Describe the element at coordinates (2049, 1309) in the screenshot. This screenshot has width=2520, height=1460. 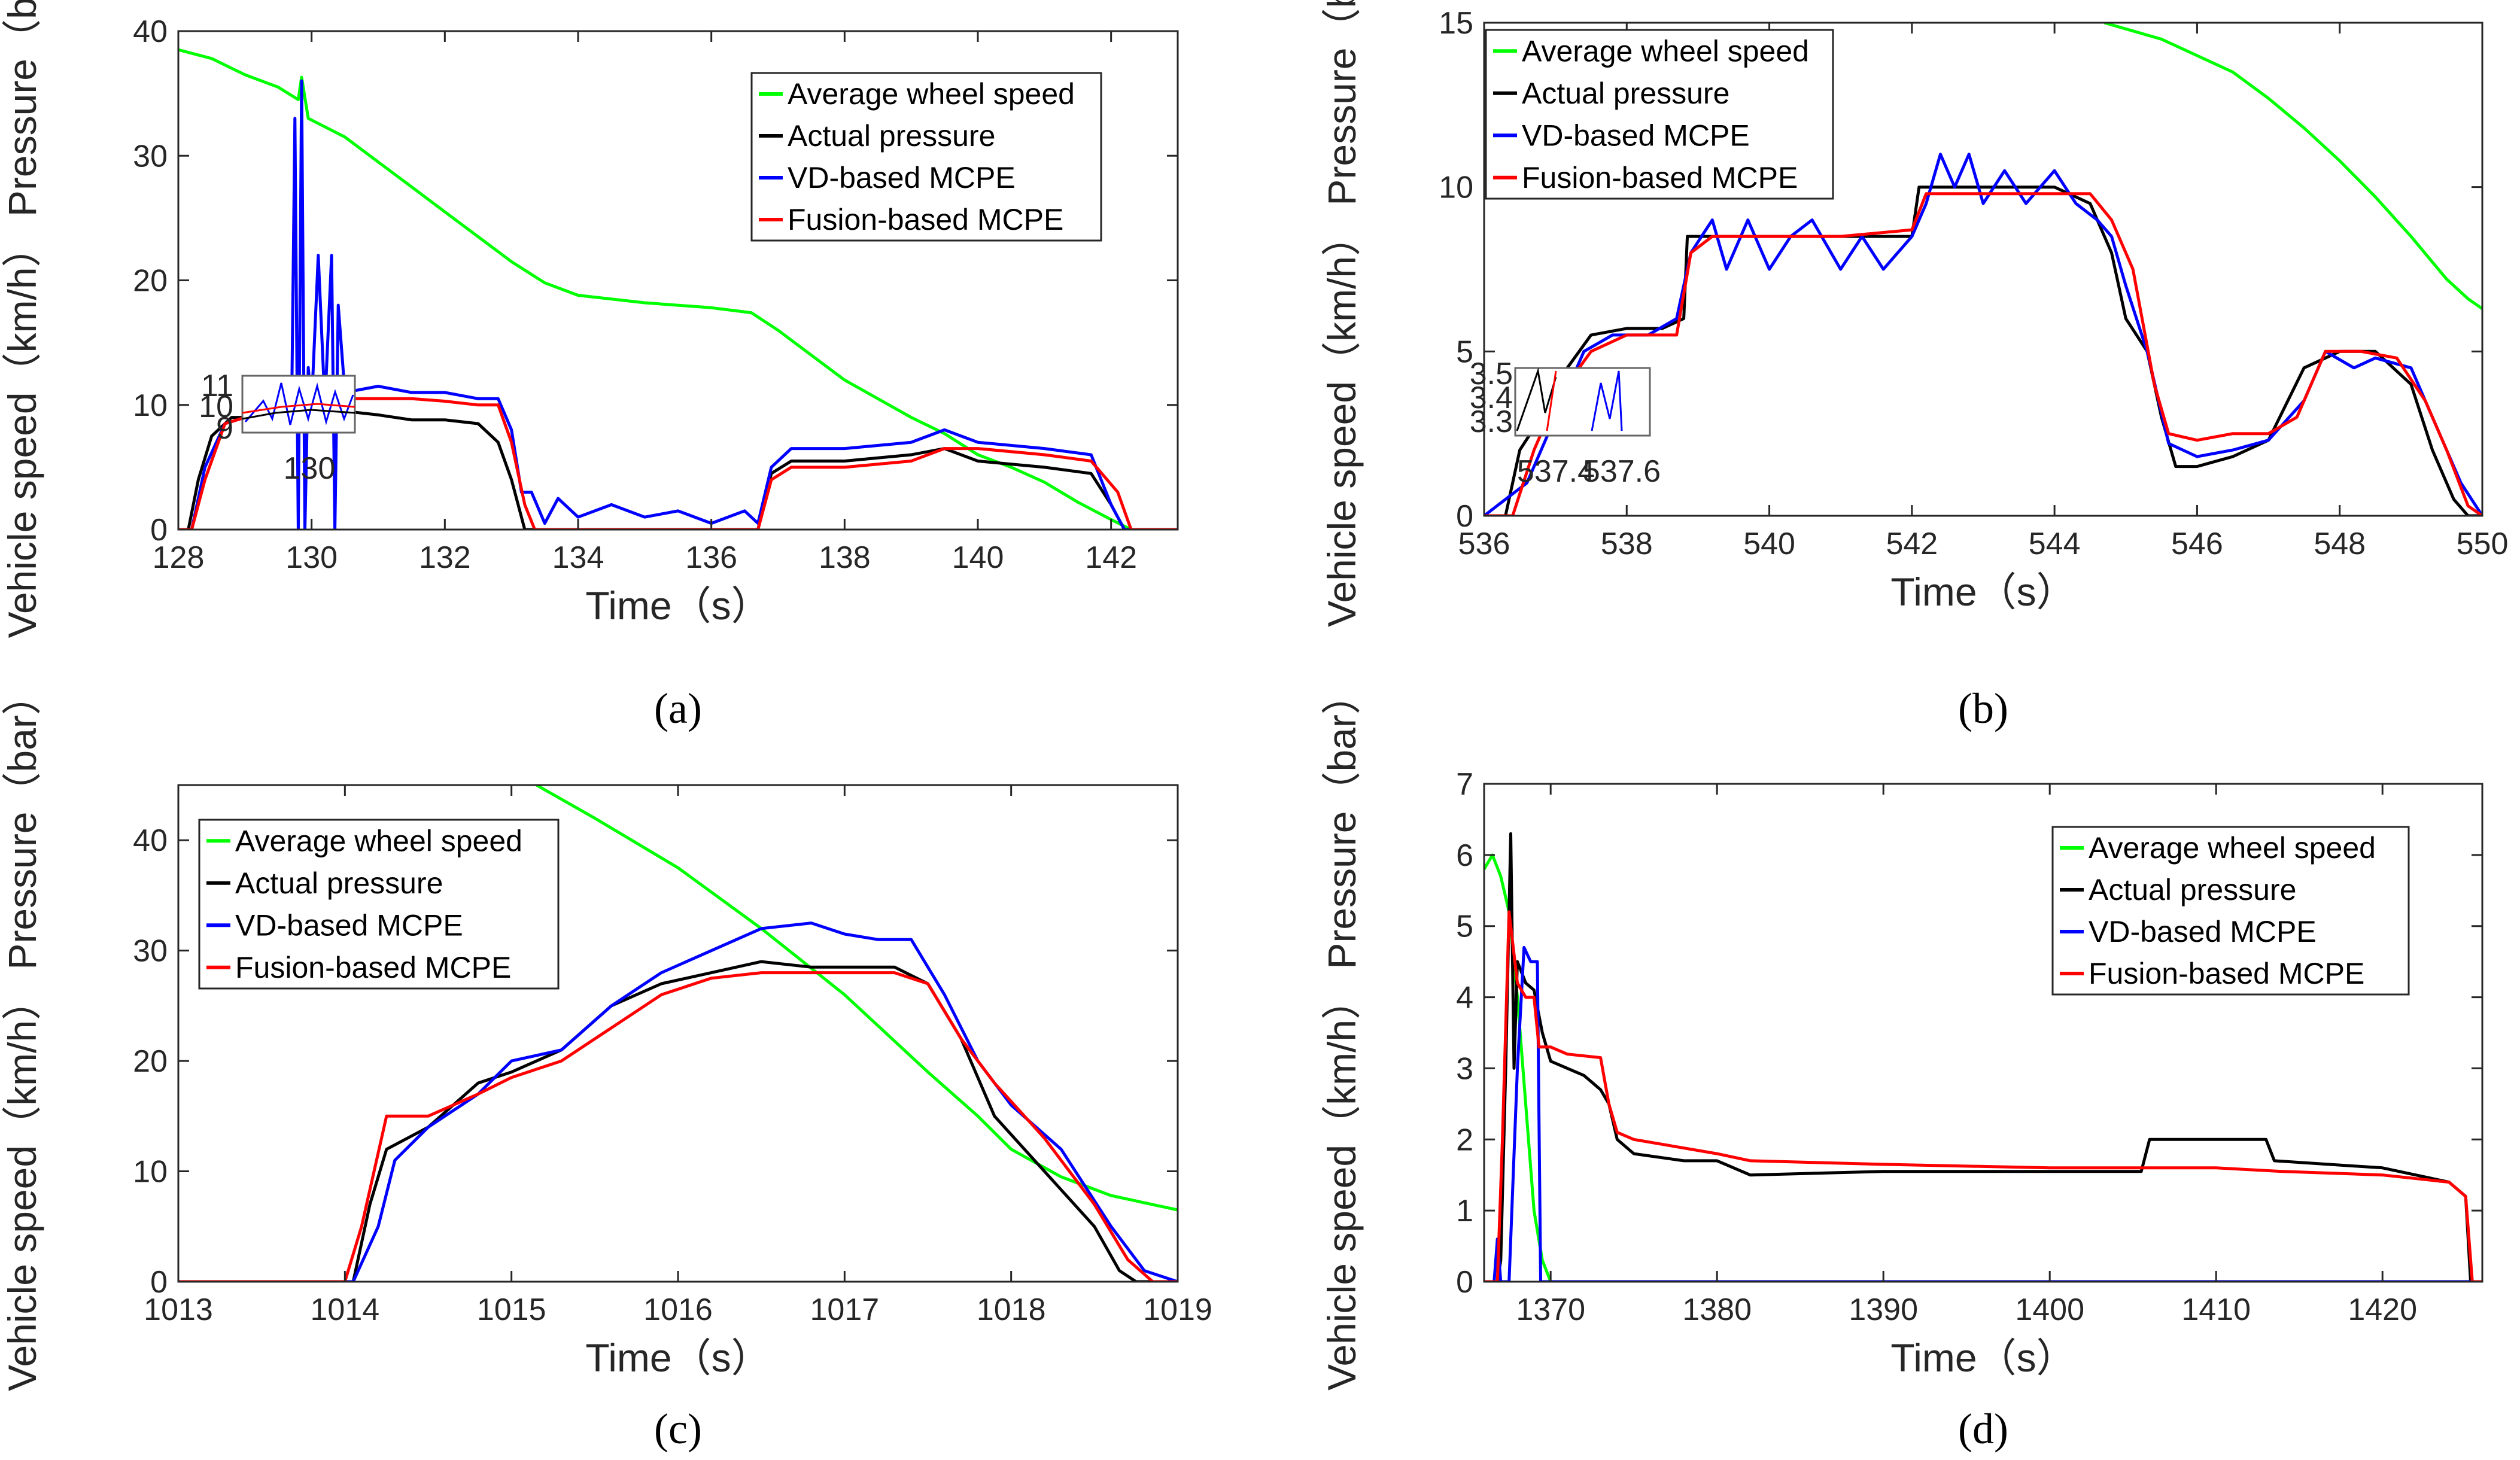
I see `x-tick-label: 1400` at that location.